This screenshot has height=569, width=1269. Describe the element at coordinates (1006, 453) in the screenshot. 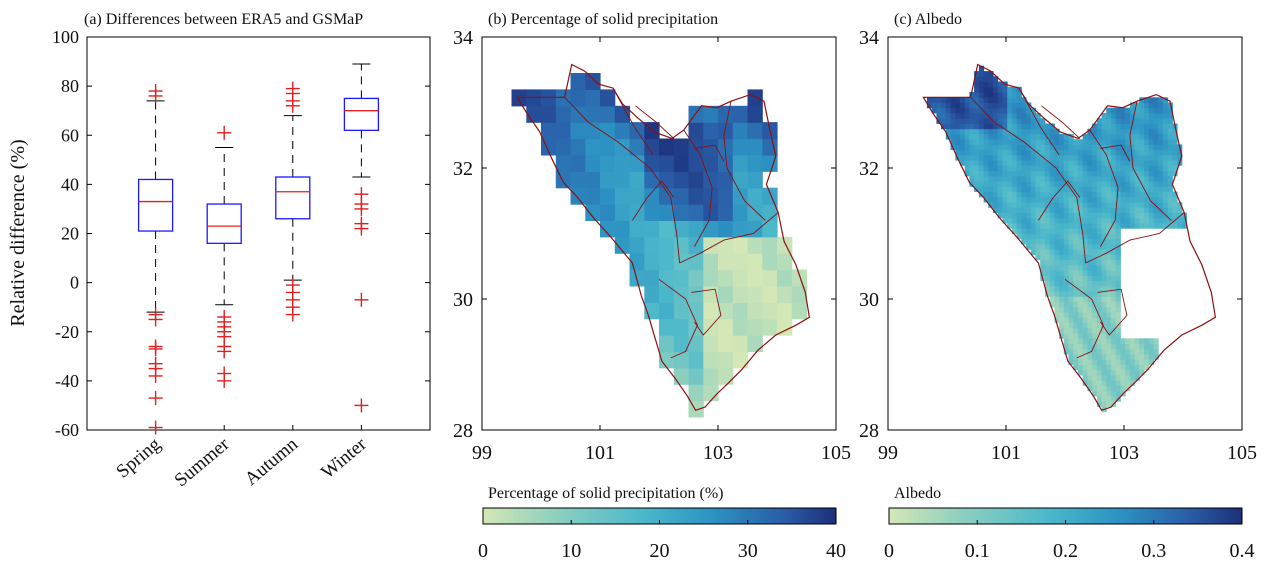

I see `x-tick-label: 101` at that location.